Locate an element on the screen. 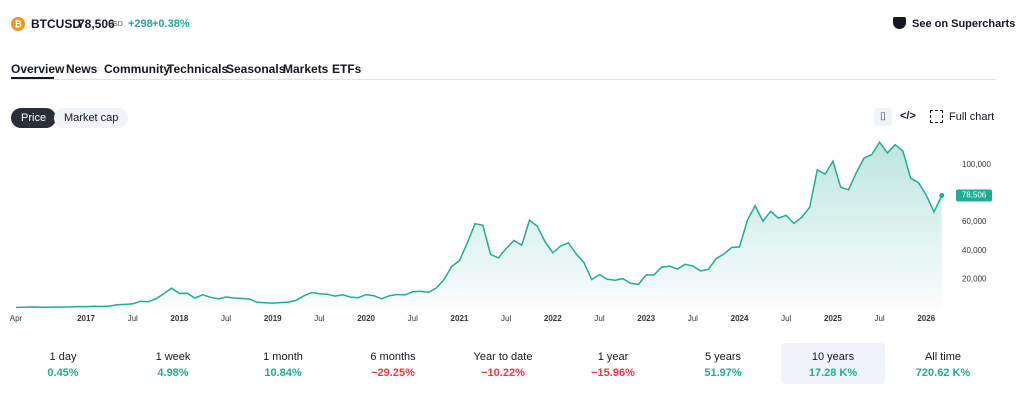 This screenshot has width=1024, height=420. period-value: 10.84% is located at coordinates (283, 373).